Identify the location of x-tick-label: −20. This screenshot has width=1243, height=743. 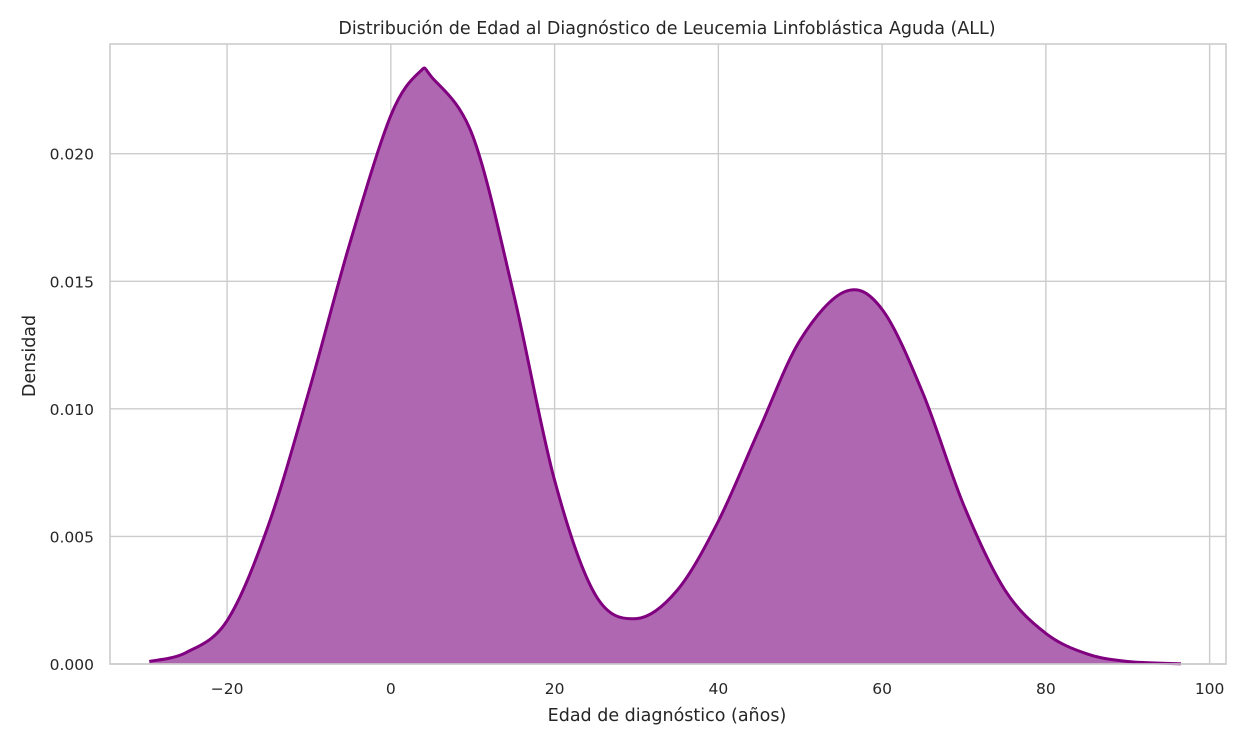
(227, 689).